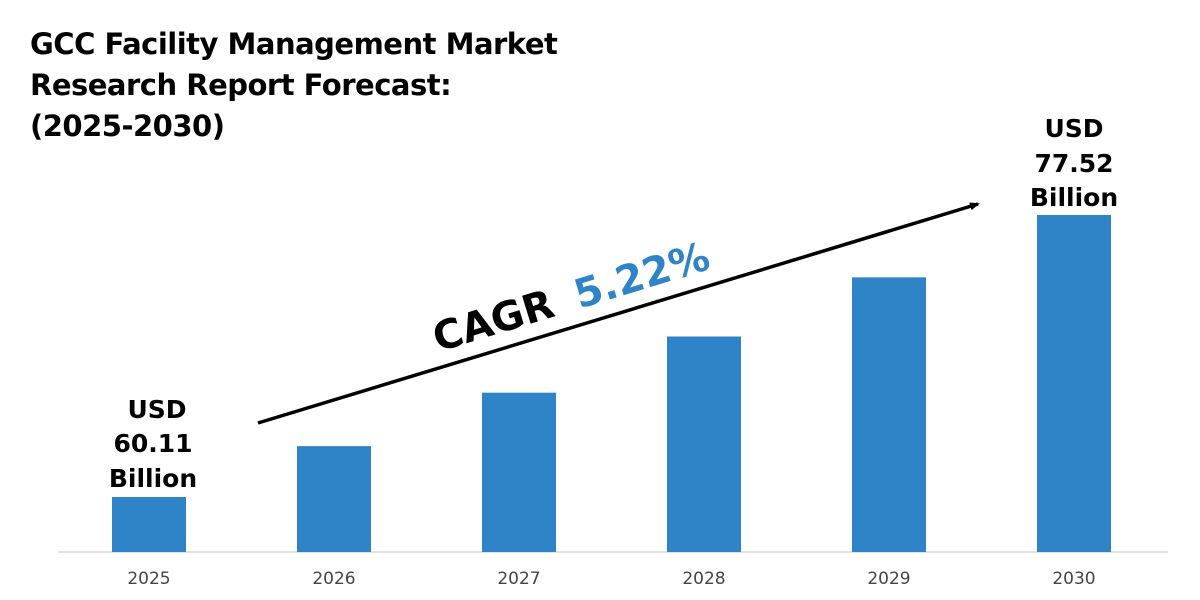 The height and width of the screenshot is (600, 1200). Describe the element at coordinates (294, 44) in the screenshot. I see `title-line-1: GCC Facility Management Market` at that location.